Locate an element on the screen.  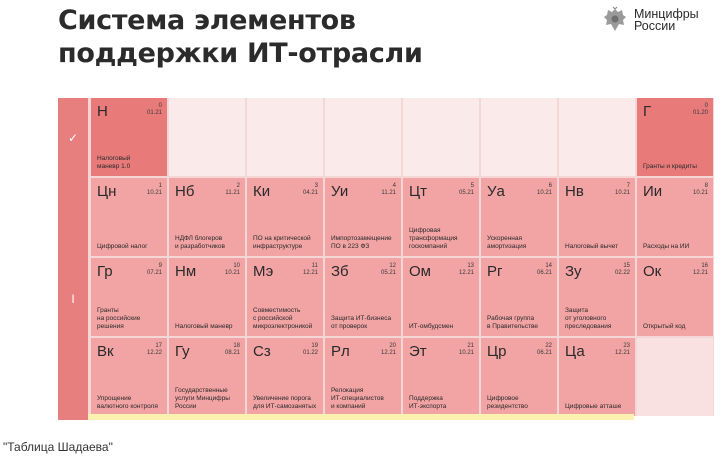
element-symbol: Сз is located at coordinates (262, 351).